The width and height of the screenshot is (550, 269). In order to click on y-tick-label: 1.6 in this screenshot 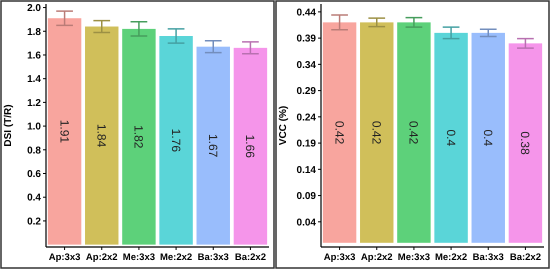, I will do `click(34, 56)`.